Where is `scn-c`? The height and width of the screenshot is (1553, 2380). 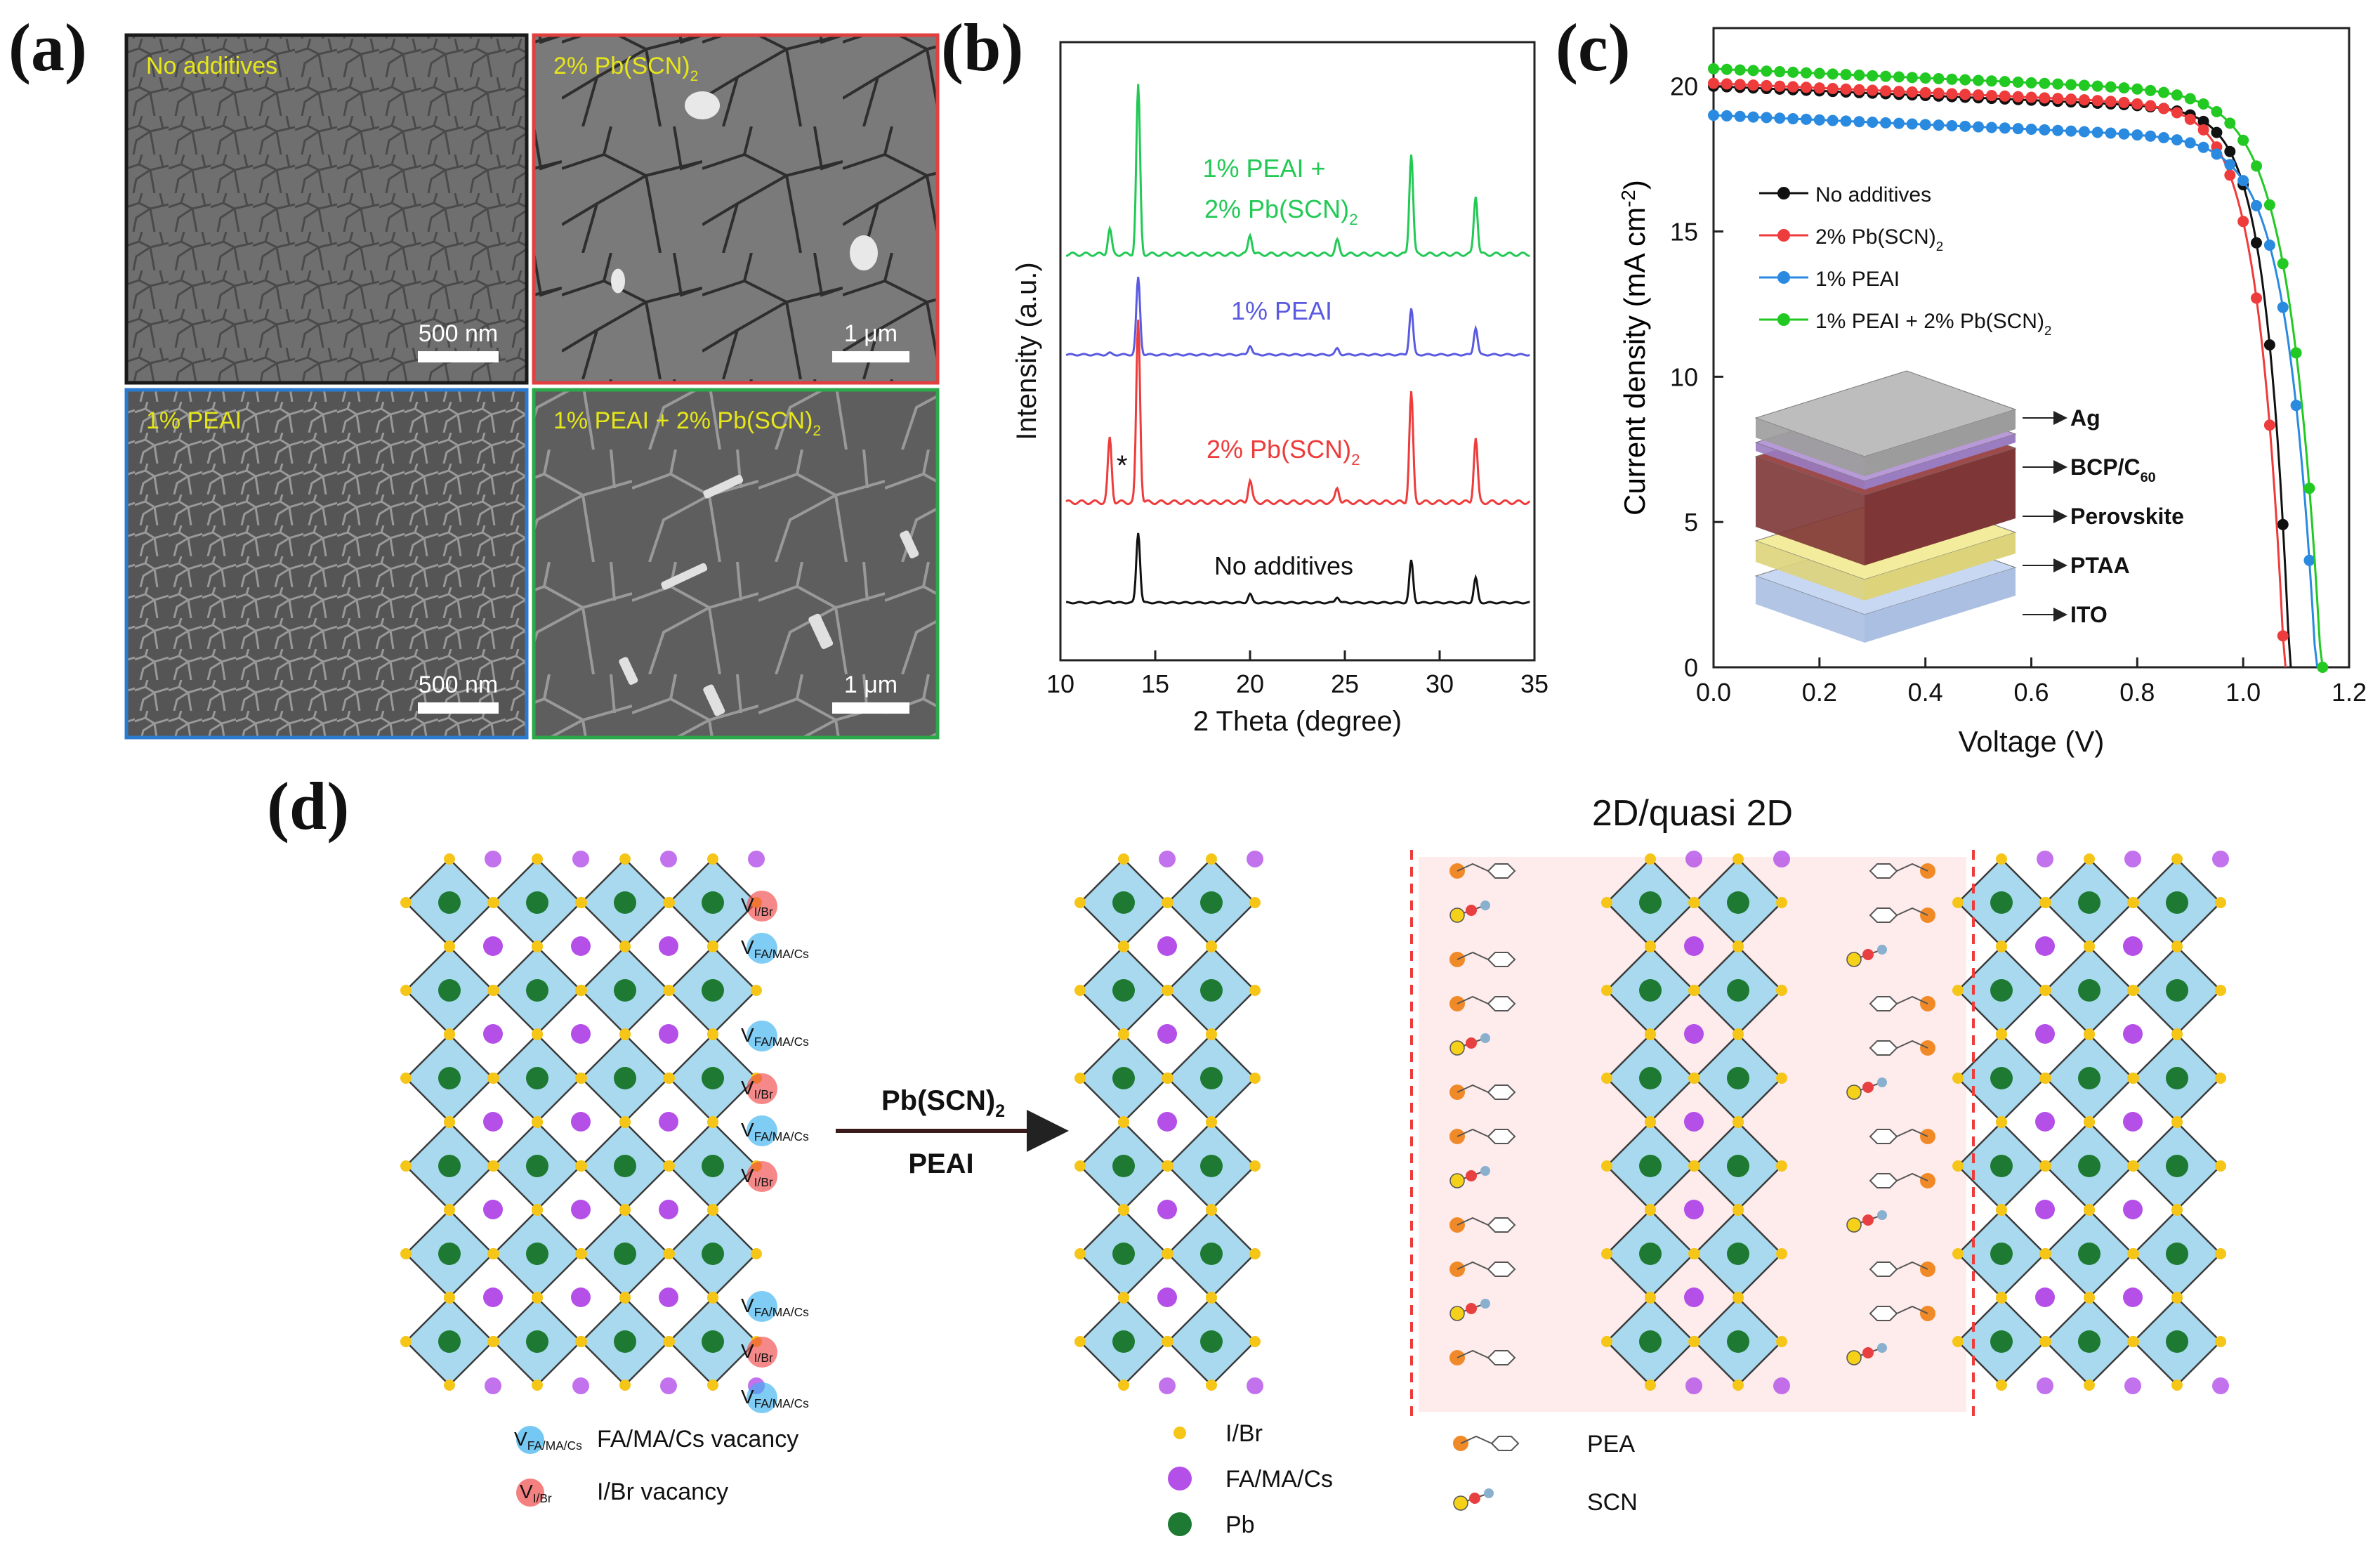
scn-c is located at coordinates (1471, 910).